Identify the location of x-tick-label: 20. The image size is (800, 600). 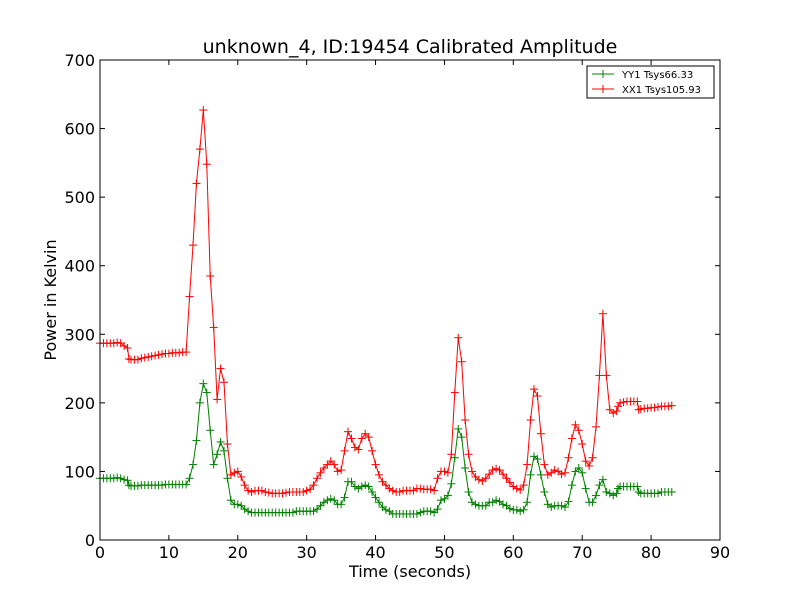
(238, 552).